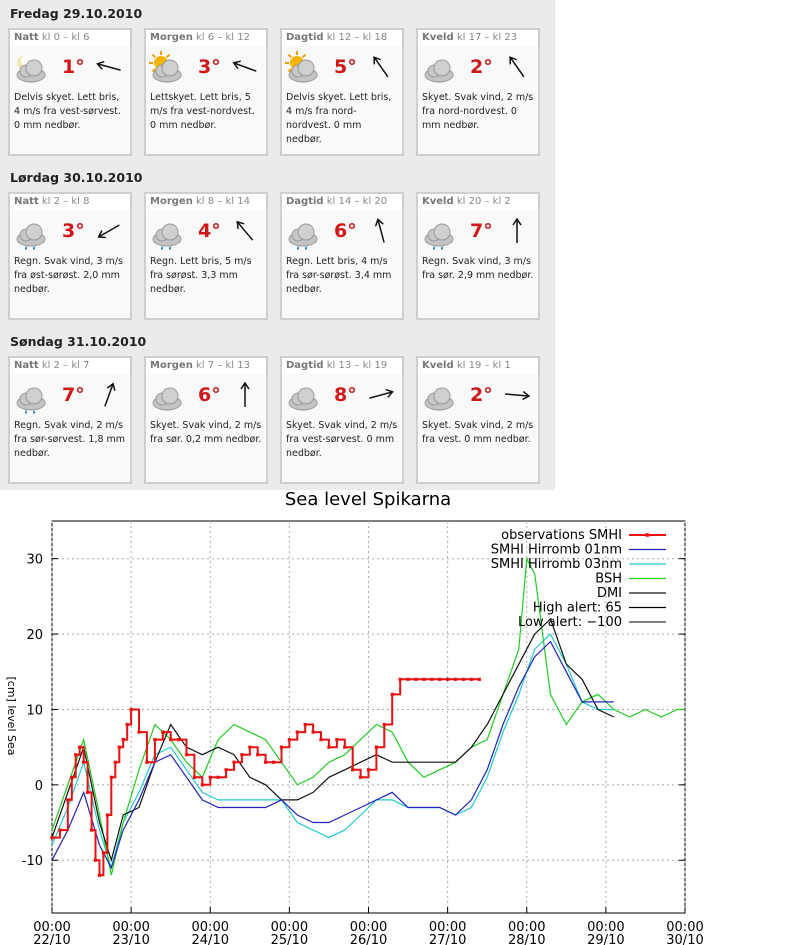  I want to click on period-time: kl 2 – kl 7, so click(65, 365).